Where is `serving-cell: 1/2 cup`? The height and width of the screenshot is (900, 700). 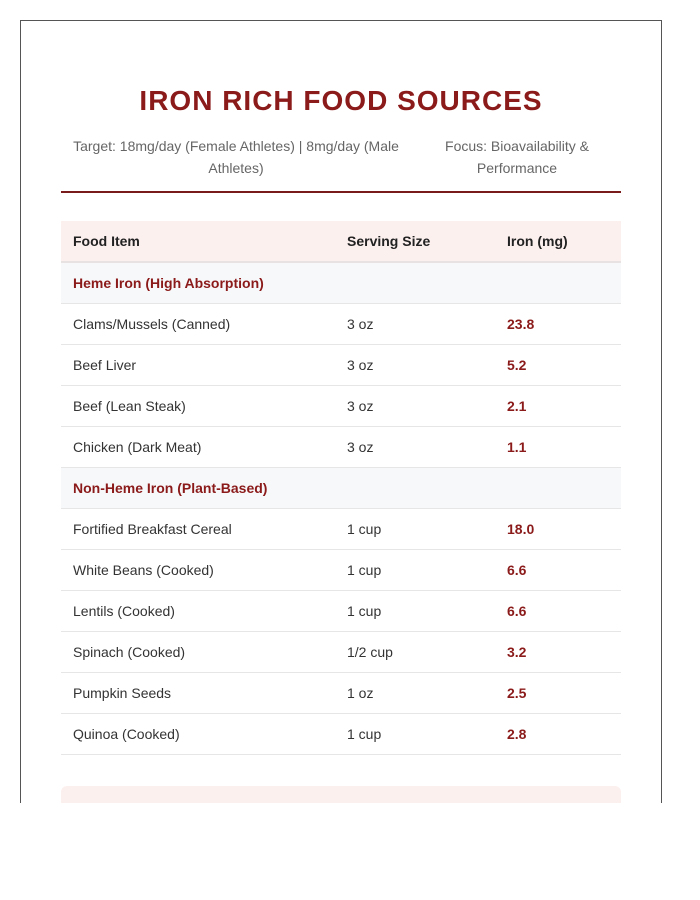
serving-cell: 1/2 cup is located at coordinates (415, 652).